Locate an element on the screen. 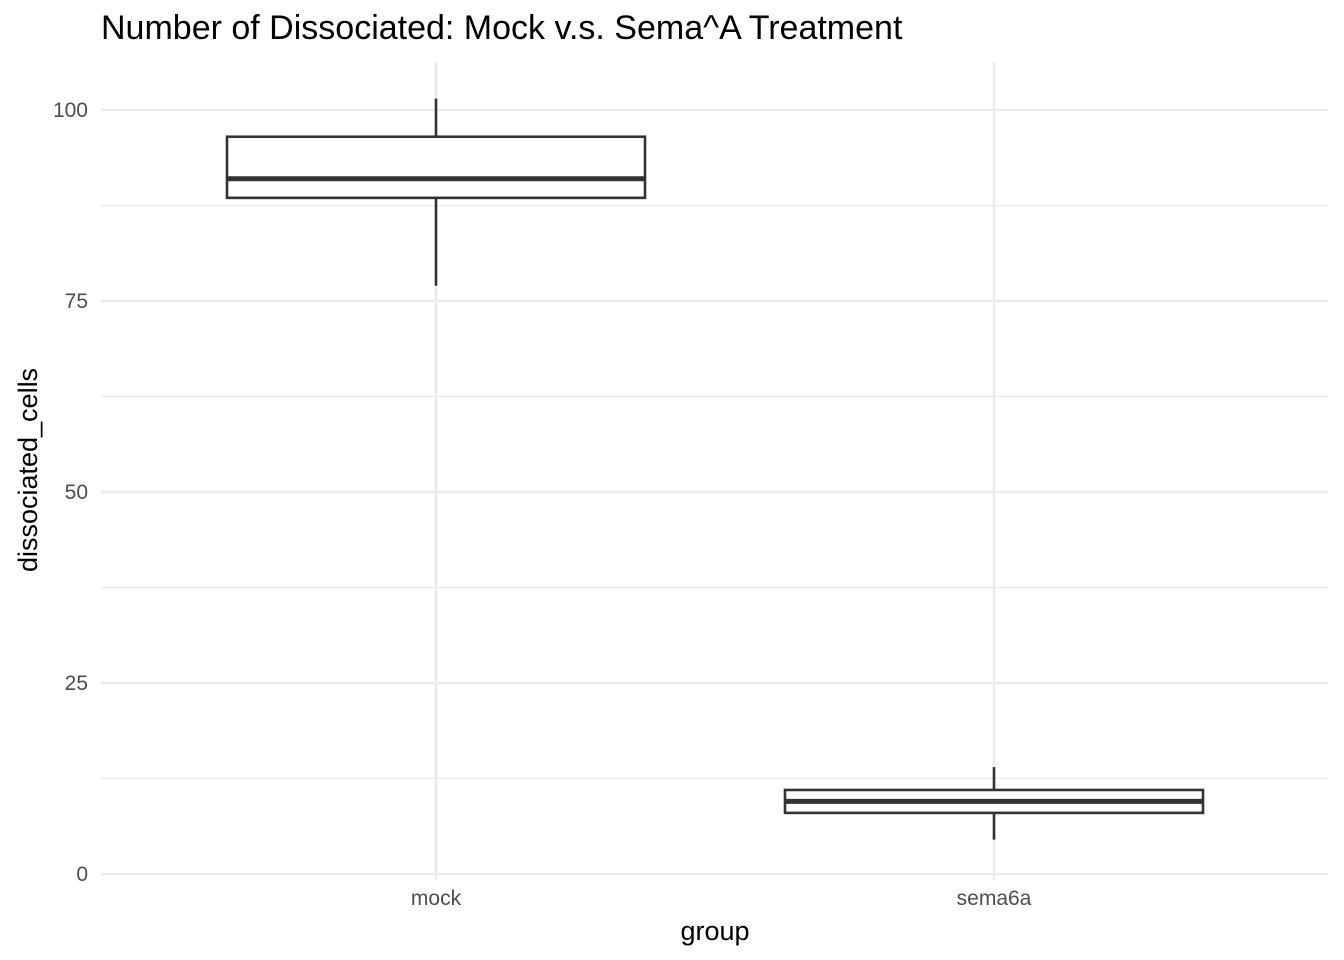 Image resolution: width=1344 pixels, height=960 pixels. y-tick-label-3: 75 is located at coordinates (76, 301).